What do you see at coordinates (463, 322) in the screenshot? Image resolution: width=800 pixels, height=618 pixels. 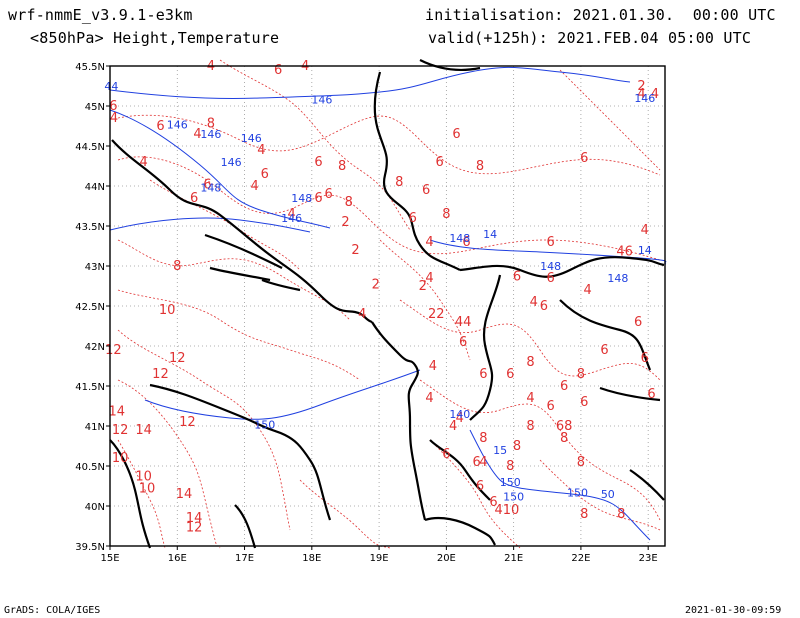 I see `temperature-label: 44` at bounding box center [463, 322].